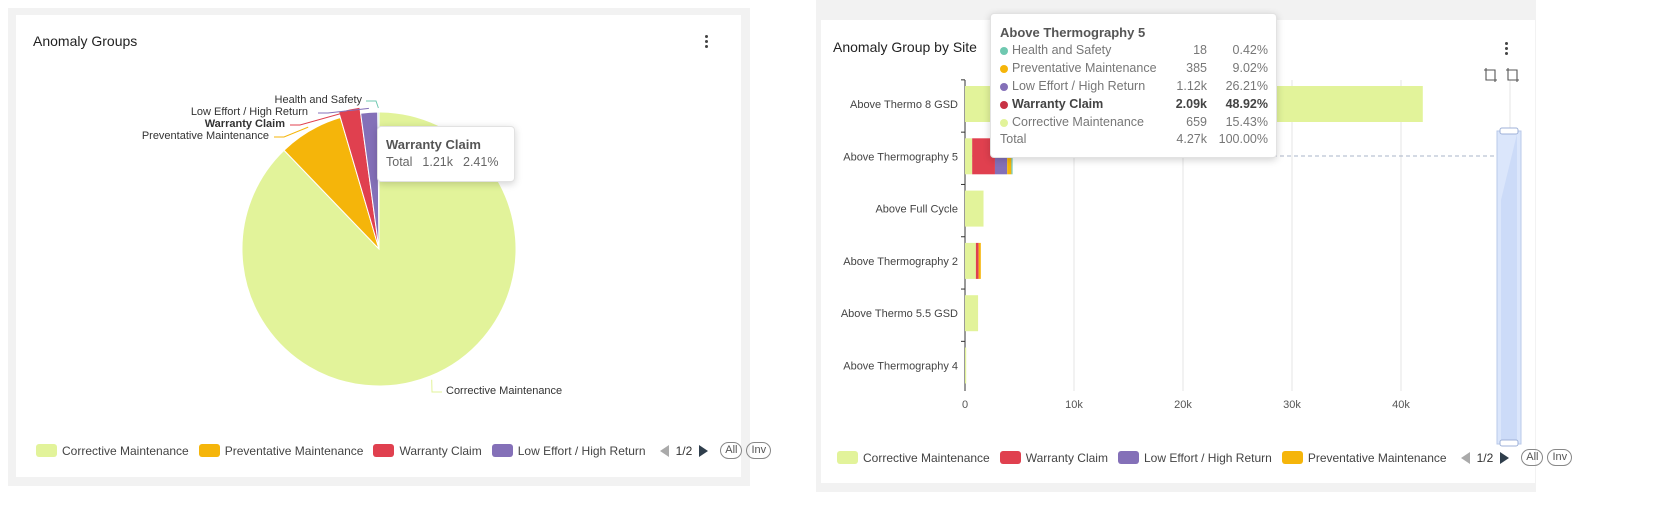  Describe the element at coordinates (1200, 50) in the screenshot. I see `bar-tooltip-series-value: 18` at that location.